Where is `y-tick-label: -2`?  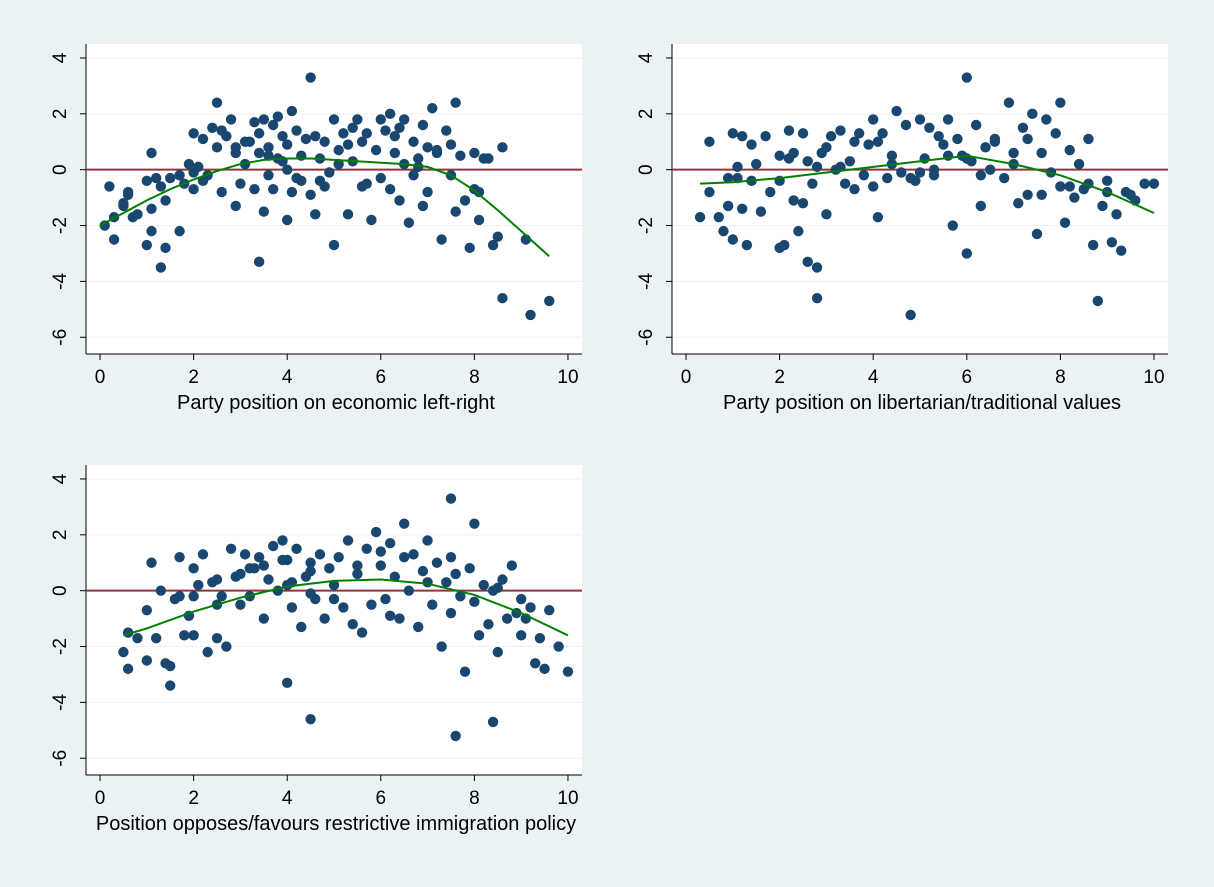 y-tick-label: -2 is located at coordinates (60, 646).